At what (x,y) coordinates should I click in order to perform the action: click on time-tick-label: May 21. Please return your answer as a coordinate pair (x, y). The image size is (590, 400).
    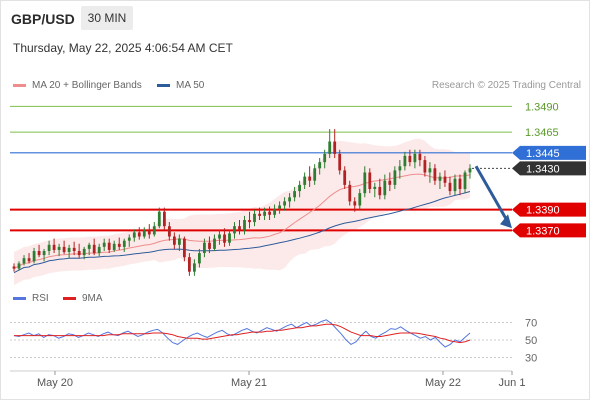
    Looking at the image, I should click on (249, 383).